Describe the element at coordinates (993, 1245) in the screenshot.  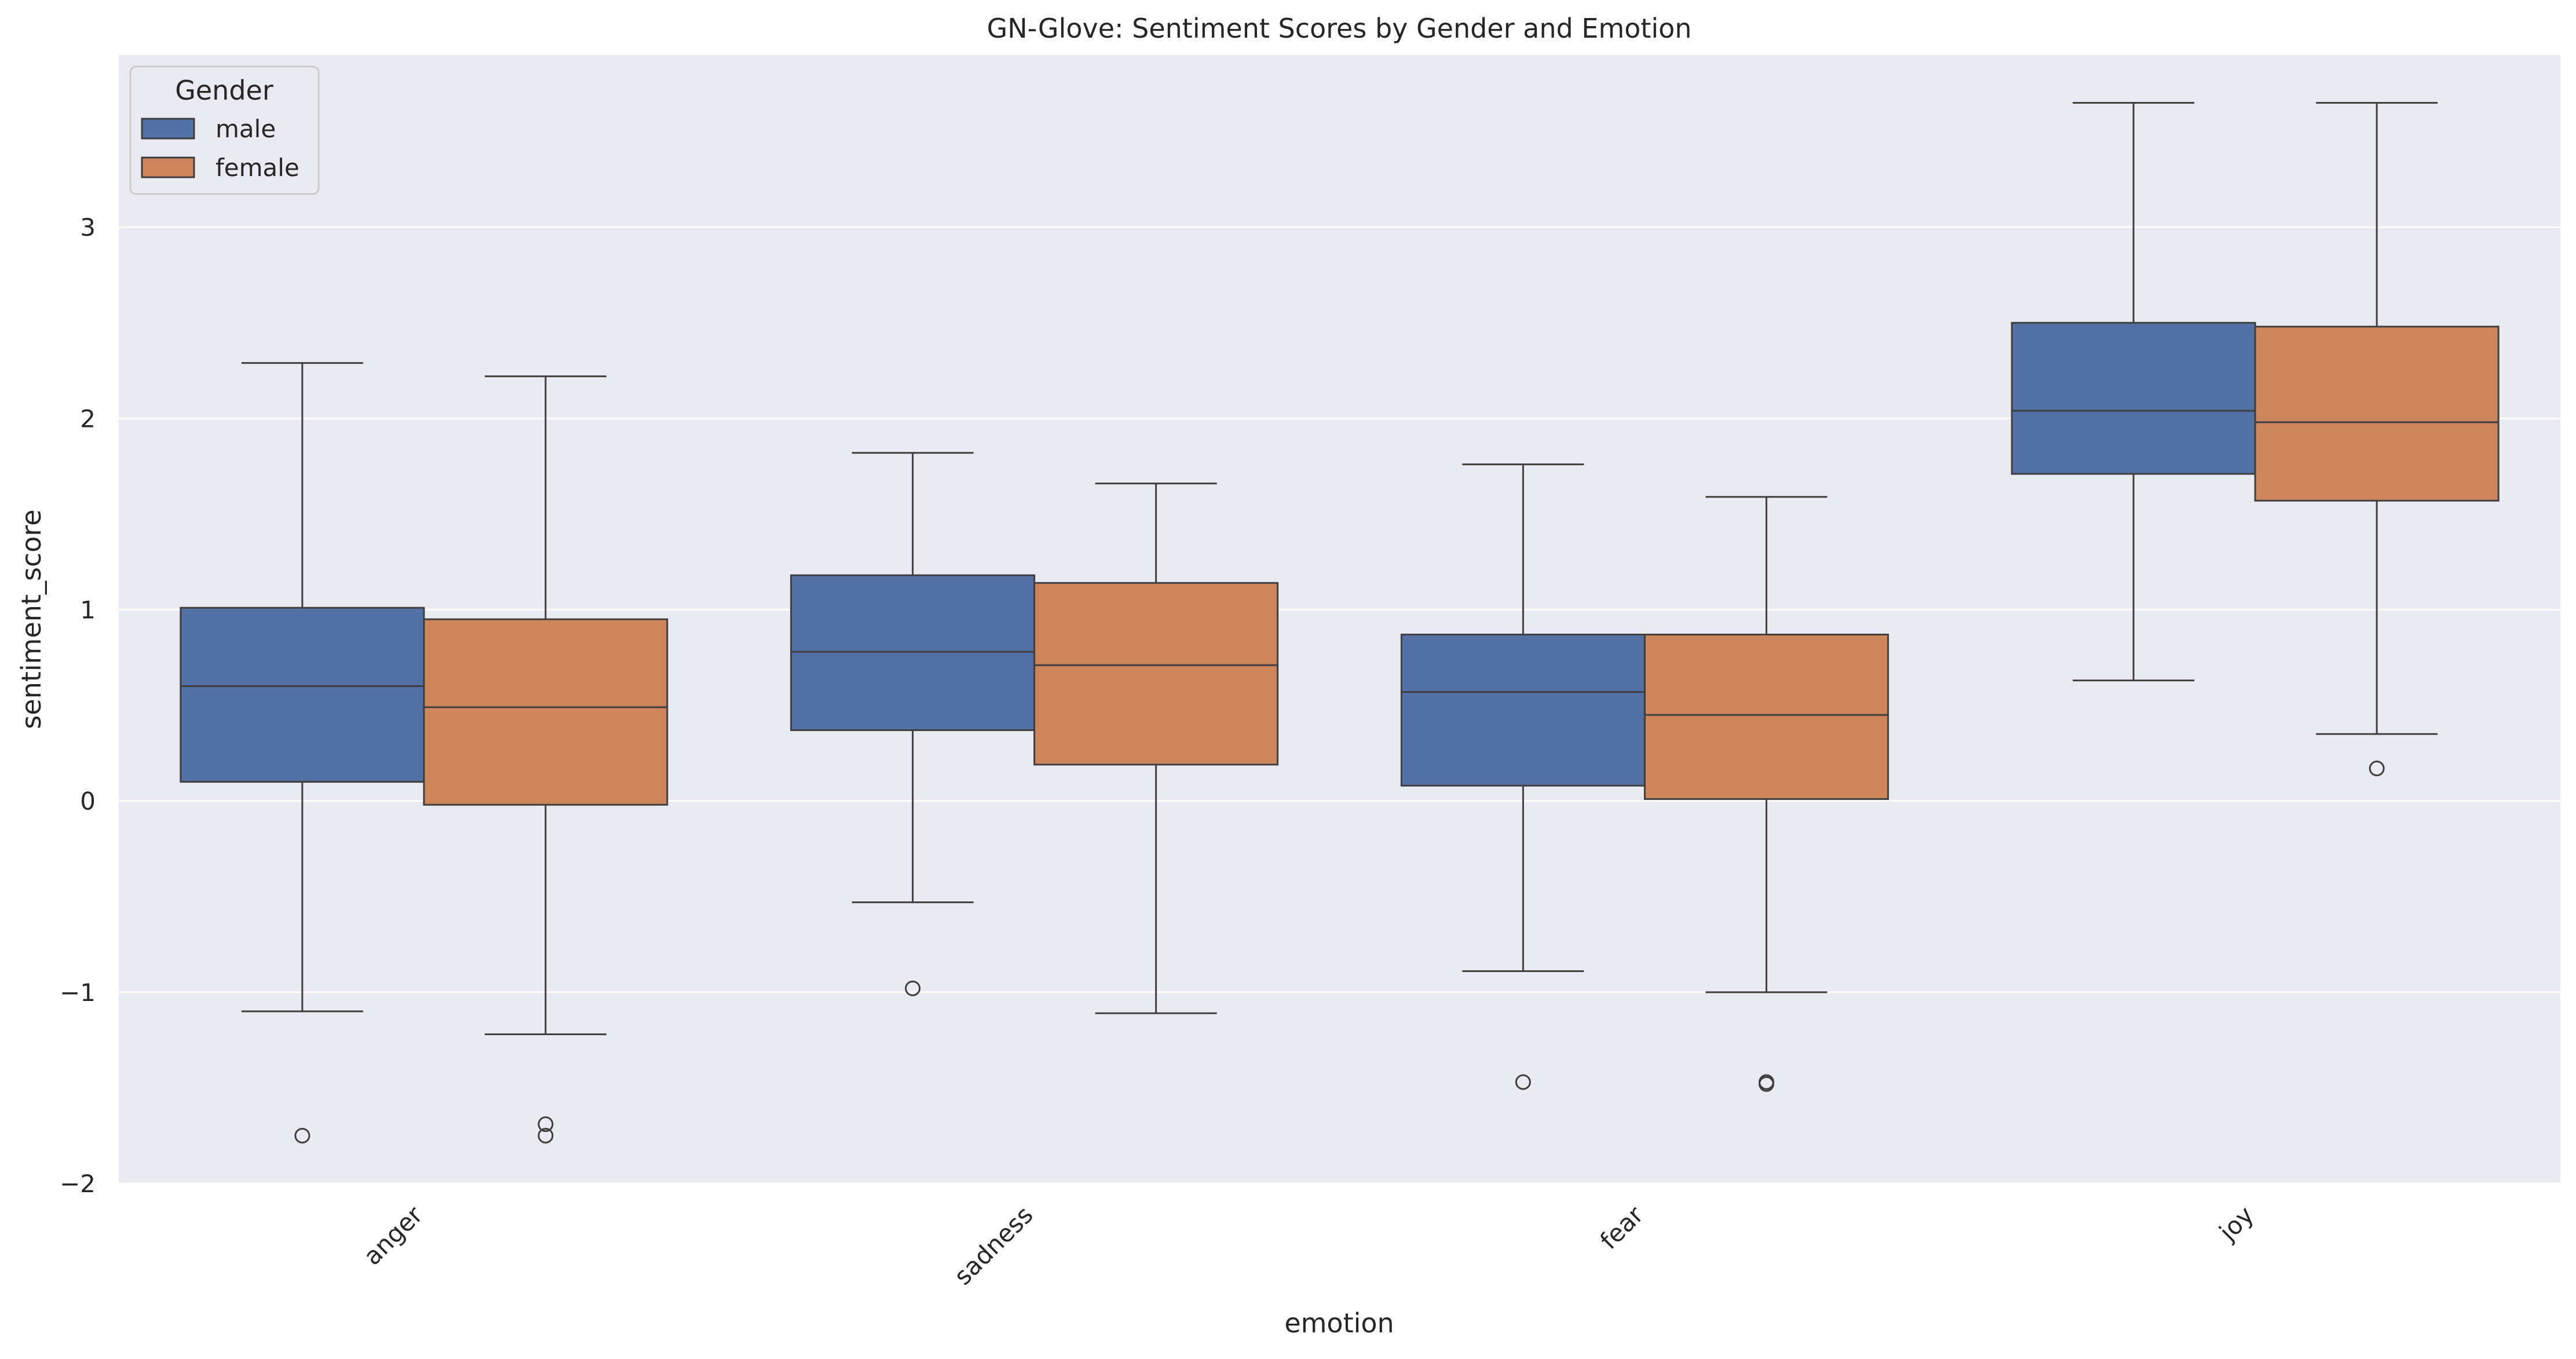
I see `x-tick-label: sadness` at that location.